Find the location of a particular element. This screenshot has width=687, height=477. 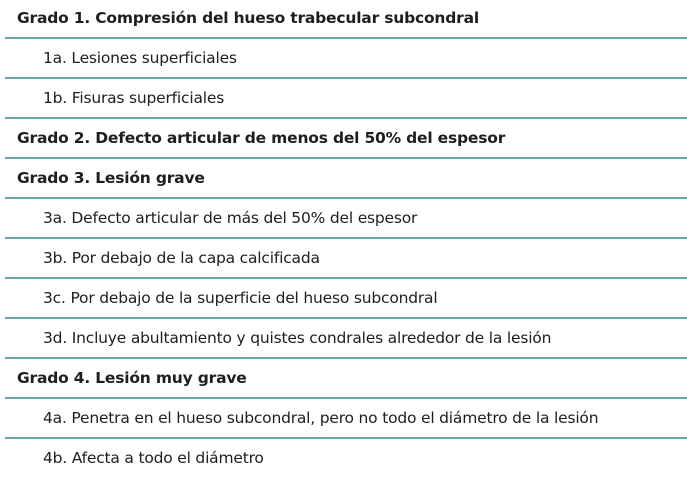

row-text: Grado 4. Lesión muy grave is located at coordinates (132, 378).